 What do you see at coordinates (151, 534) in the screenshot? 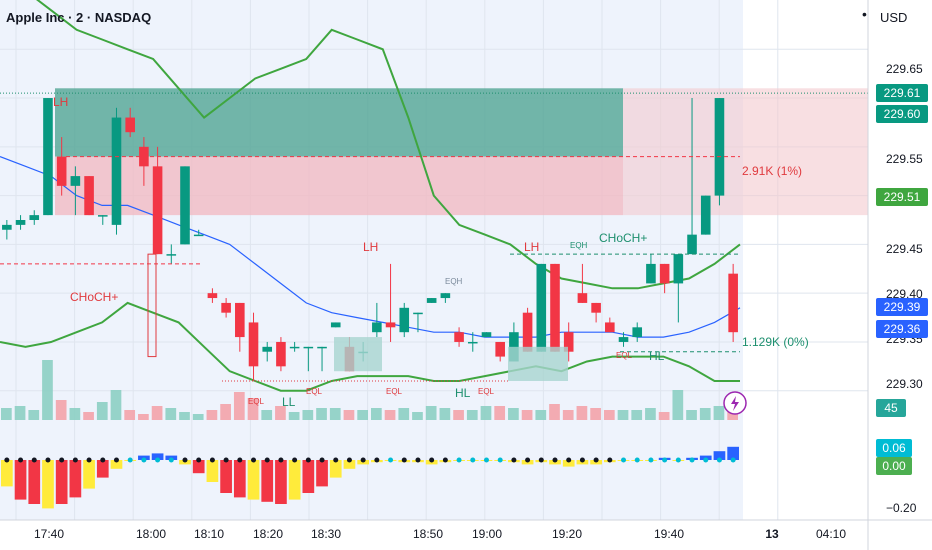
I see `time-label: 18:00` at bounding box center [151, 534].